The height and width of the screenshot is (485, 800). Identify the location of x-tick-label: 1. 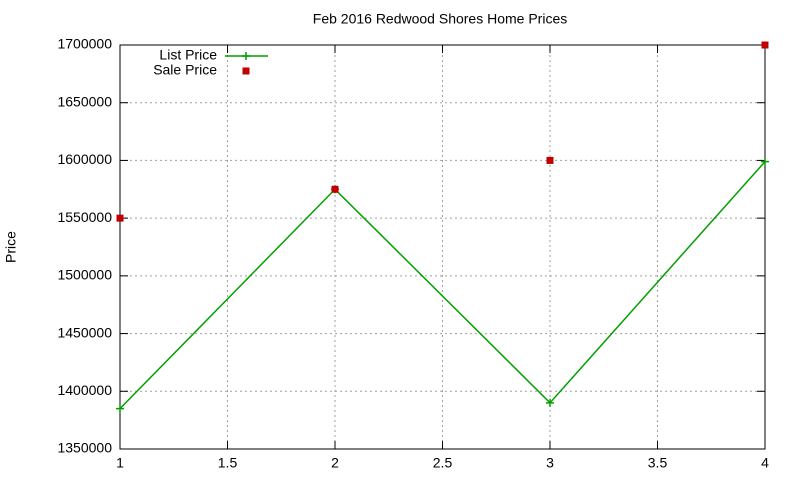
(120, 463).